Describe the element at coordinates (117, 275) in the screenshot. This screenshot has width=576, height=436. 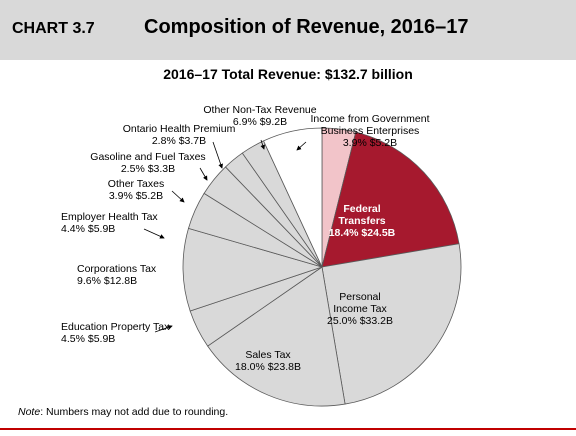
I see `slice-label-corporations-tax: Corporations Tax 9.6% $12.8B` at that location.